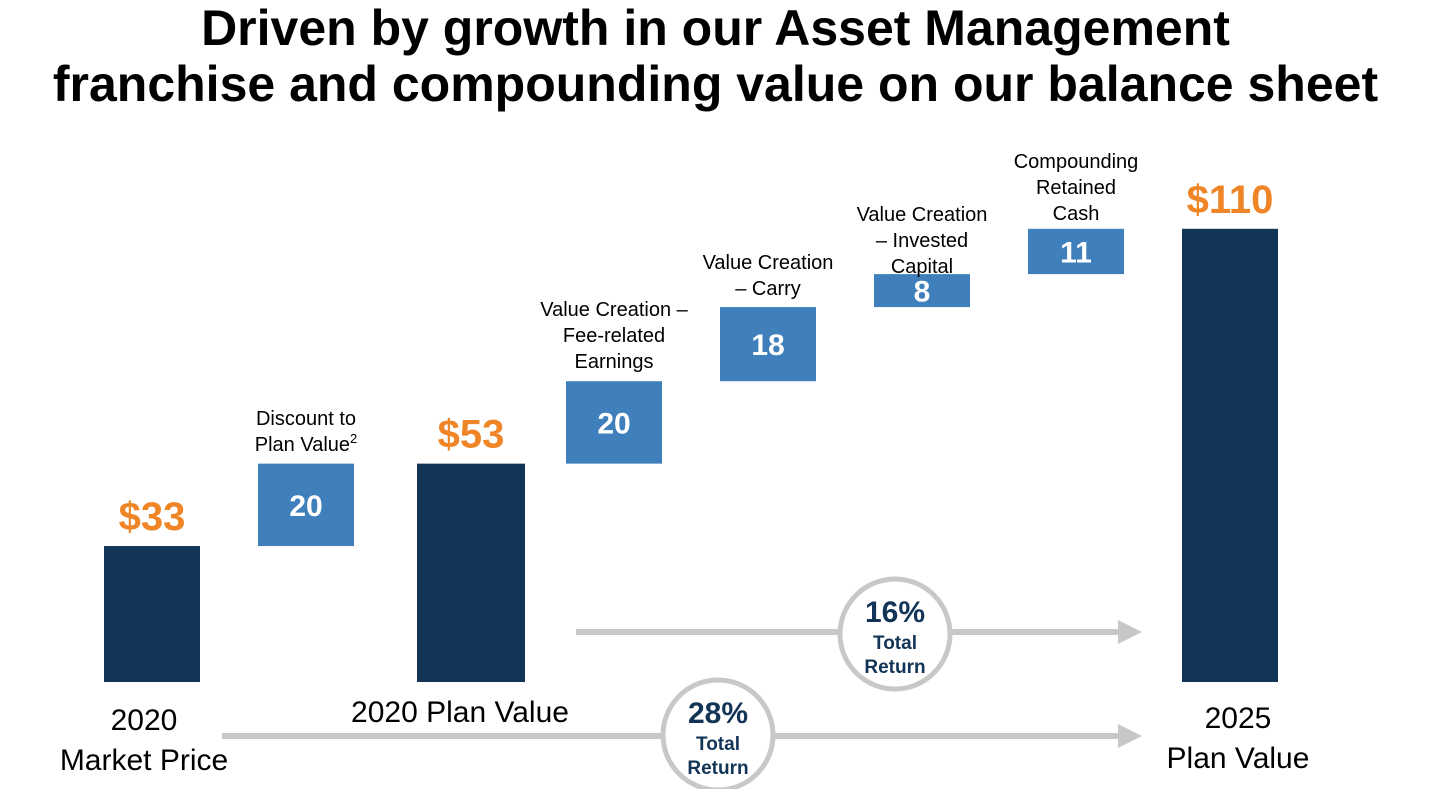 The height and width of the screenshot is (789, 1431). Describe the element at coordinates (306, 419) in the screenshot. I see `bar-2-category-line-1: Discount to` at that location.